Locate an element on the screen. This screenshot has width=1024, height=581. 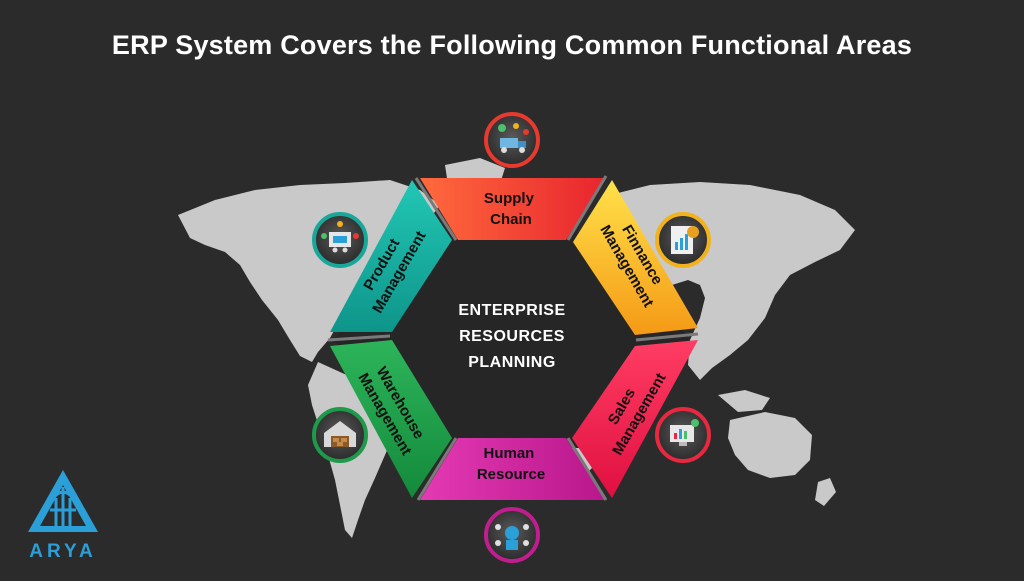
sales-dashboard-icon is located at coordinates (683, 435).